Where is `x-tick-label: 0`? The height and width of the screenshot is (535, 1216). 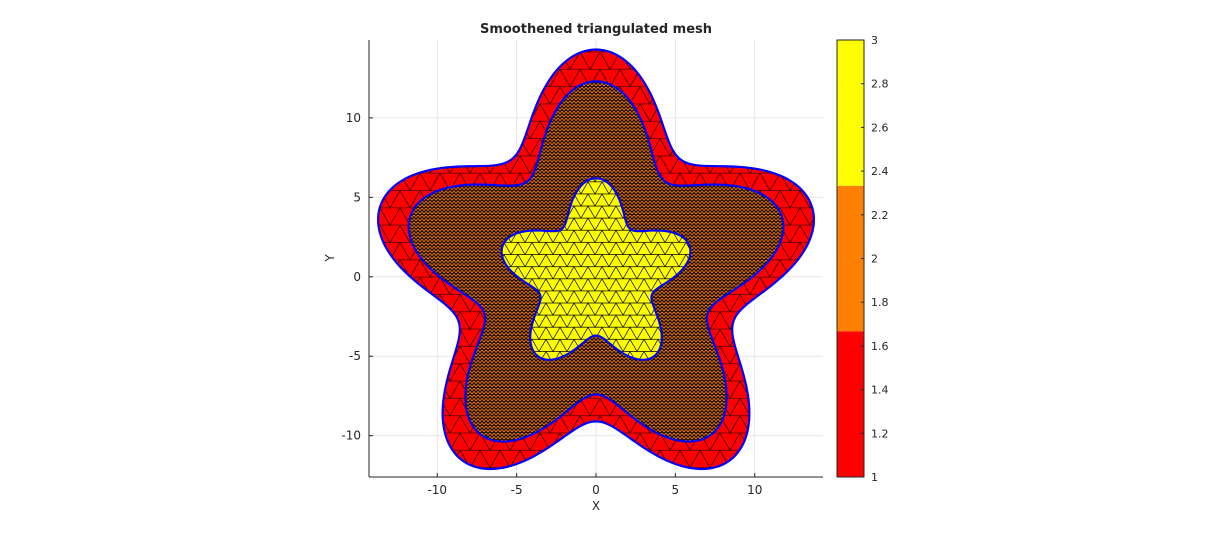
x-tick-label: 0 is located at coordinates (596, 490).